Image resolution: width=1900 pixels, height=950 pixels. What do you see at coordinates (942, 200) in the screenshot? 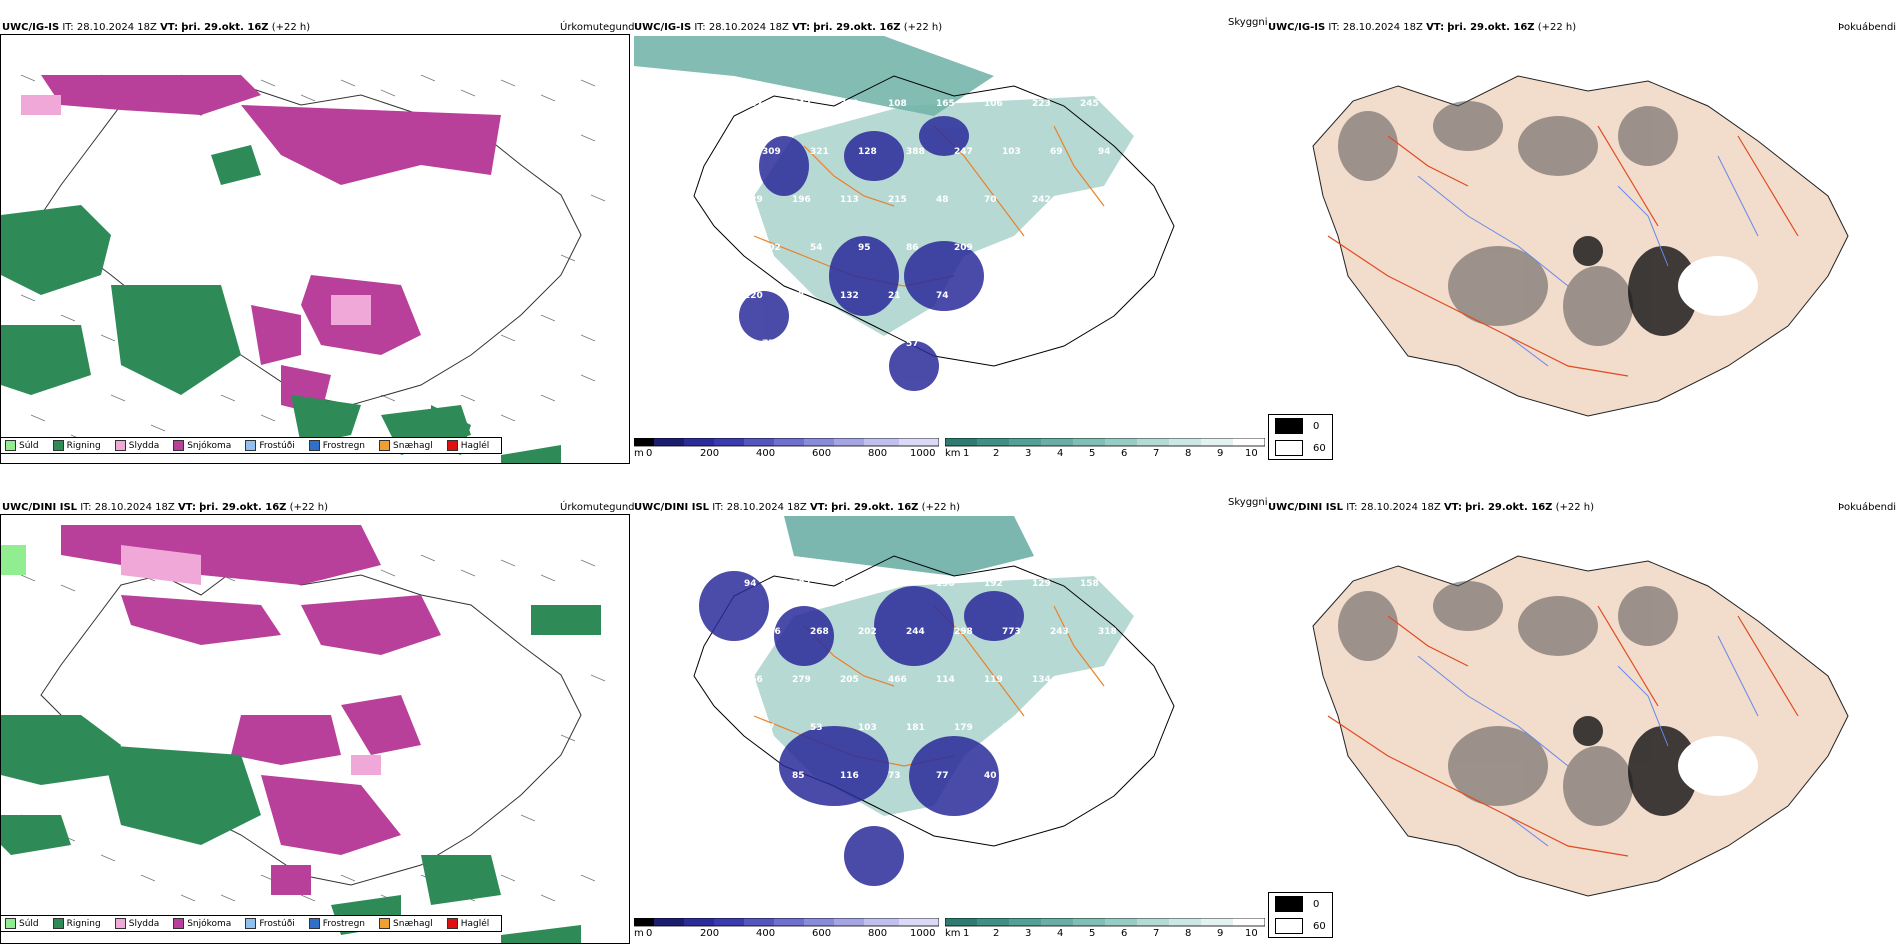
I see `ceiling-number-label: 48` at bounding box center [942, 200].